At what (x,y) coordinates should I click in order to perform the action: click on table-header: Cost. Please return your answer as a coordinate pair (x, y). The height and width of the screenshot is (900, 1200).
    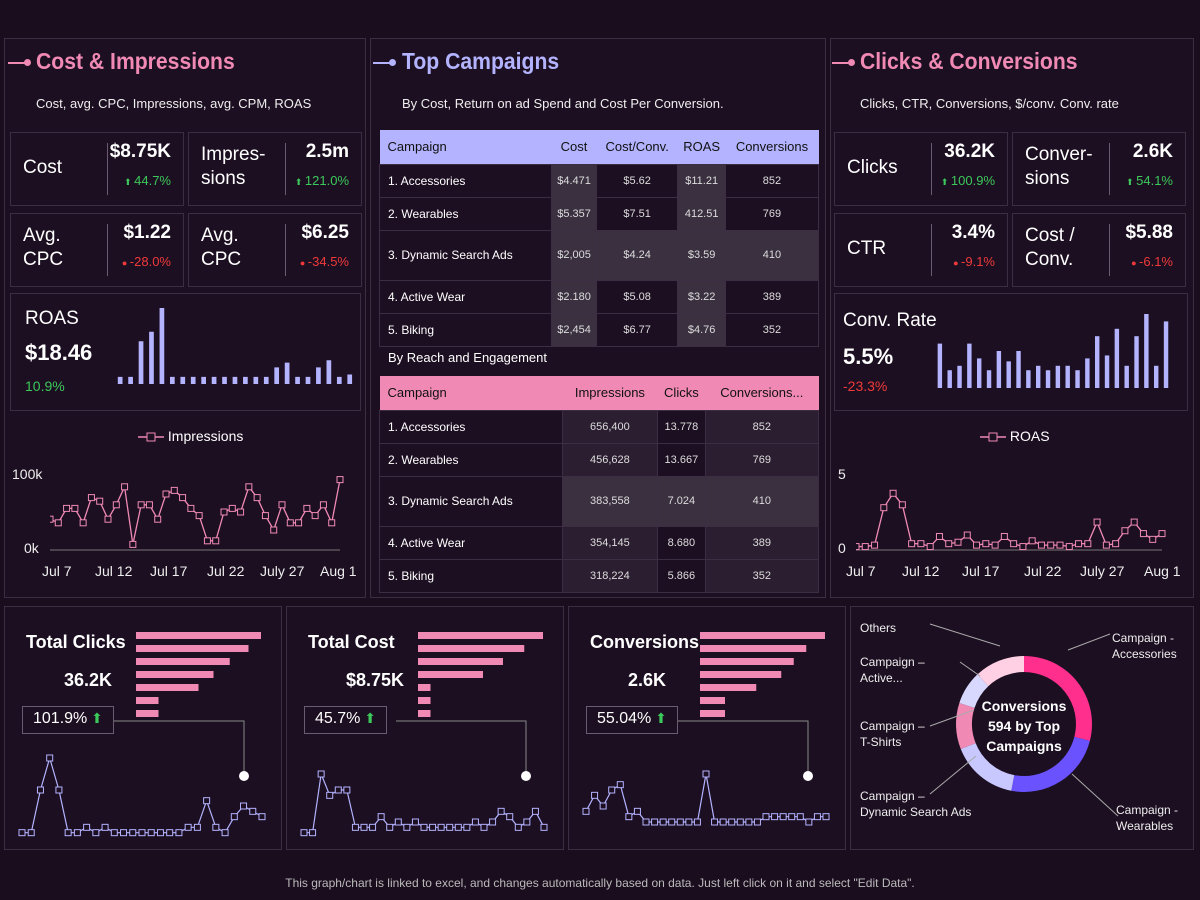
    Looking at the image, I should click on (574, 147).